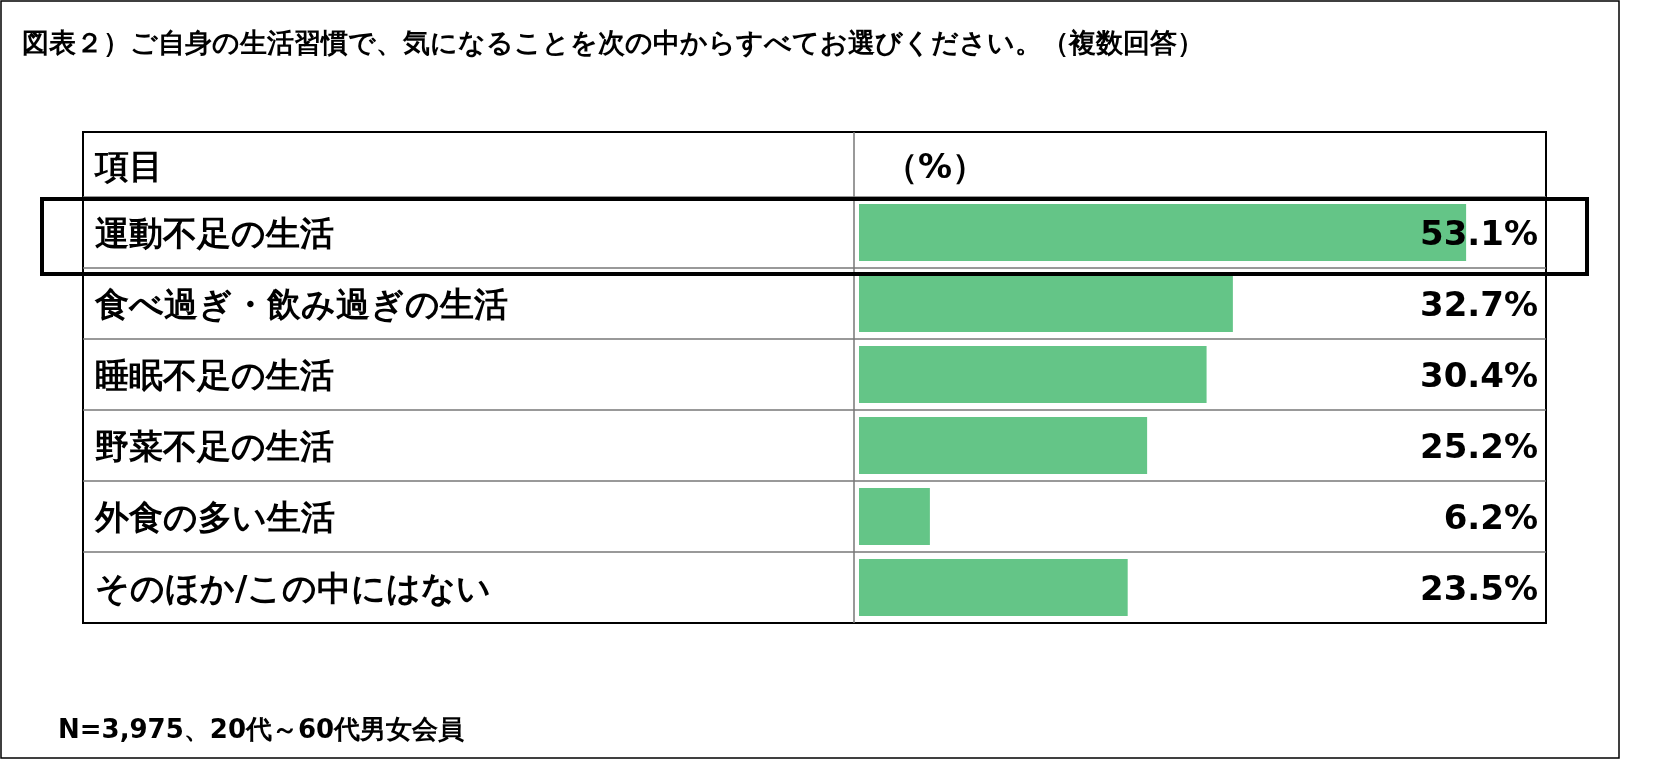 The height and width of the screenshot is (768, 1666). Describe the element at coordinates (613, 42) in the screenshot. I see `title: 図表２）ご自身の生活習慣で、気になることを次の中からすべてお選びください。（複数回答）` at that location.